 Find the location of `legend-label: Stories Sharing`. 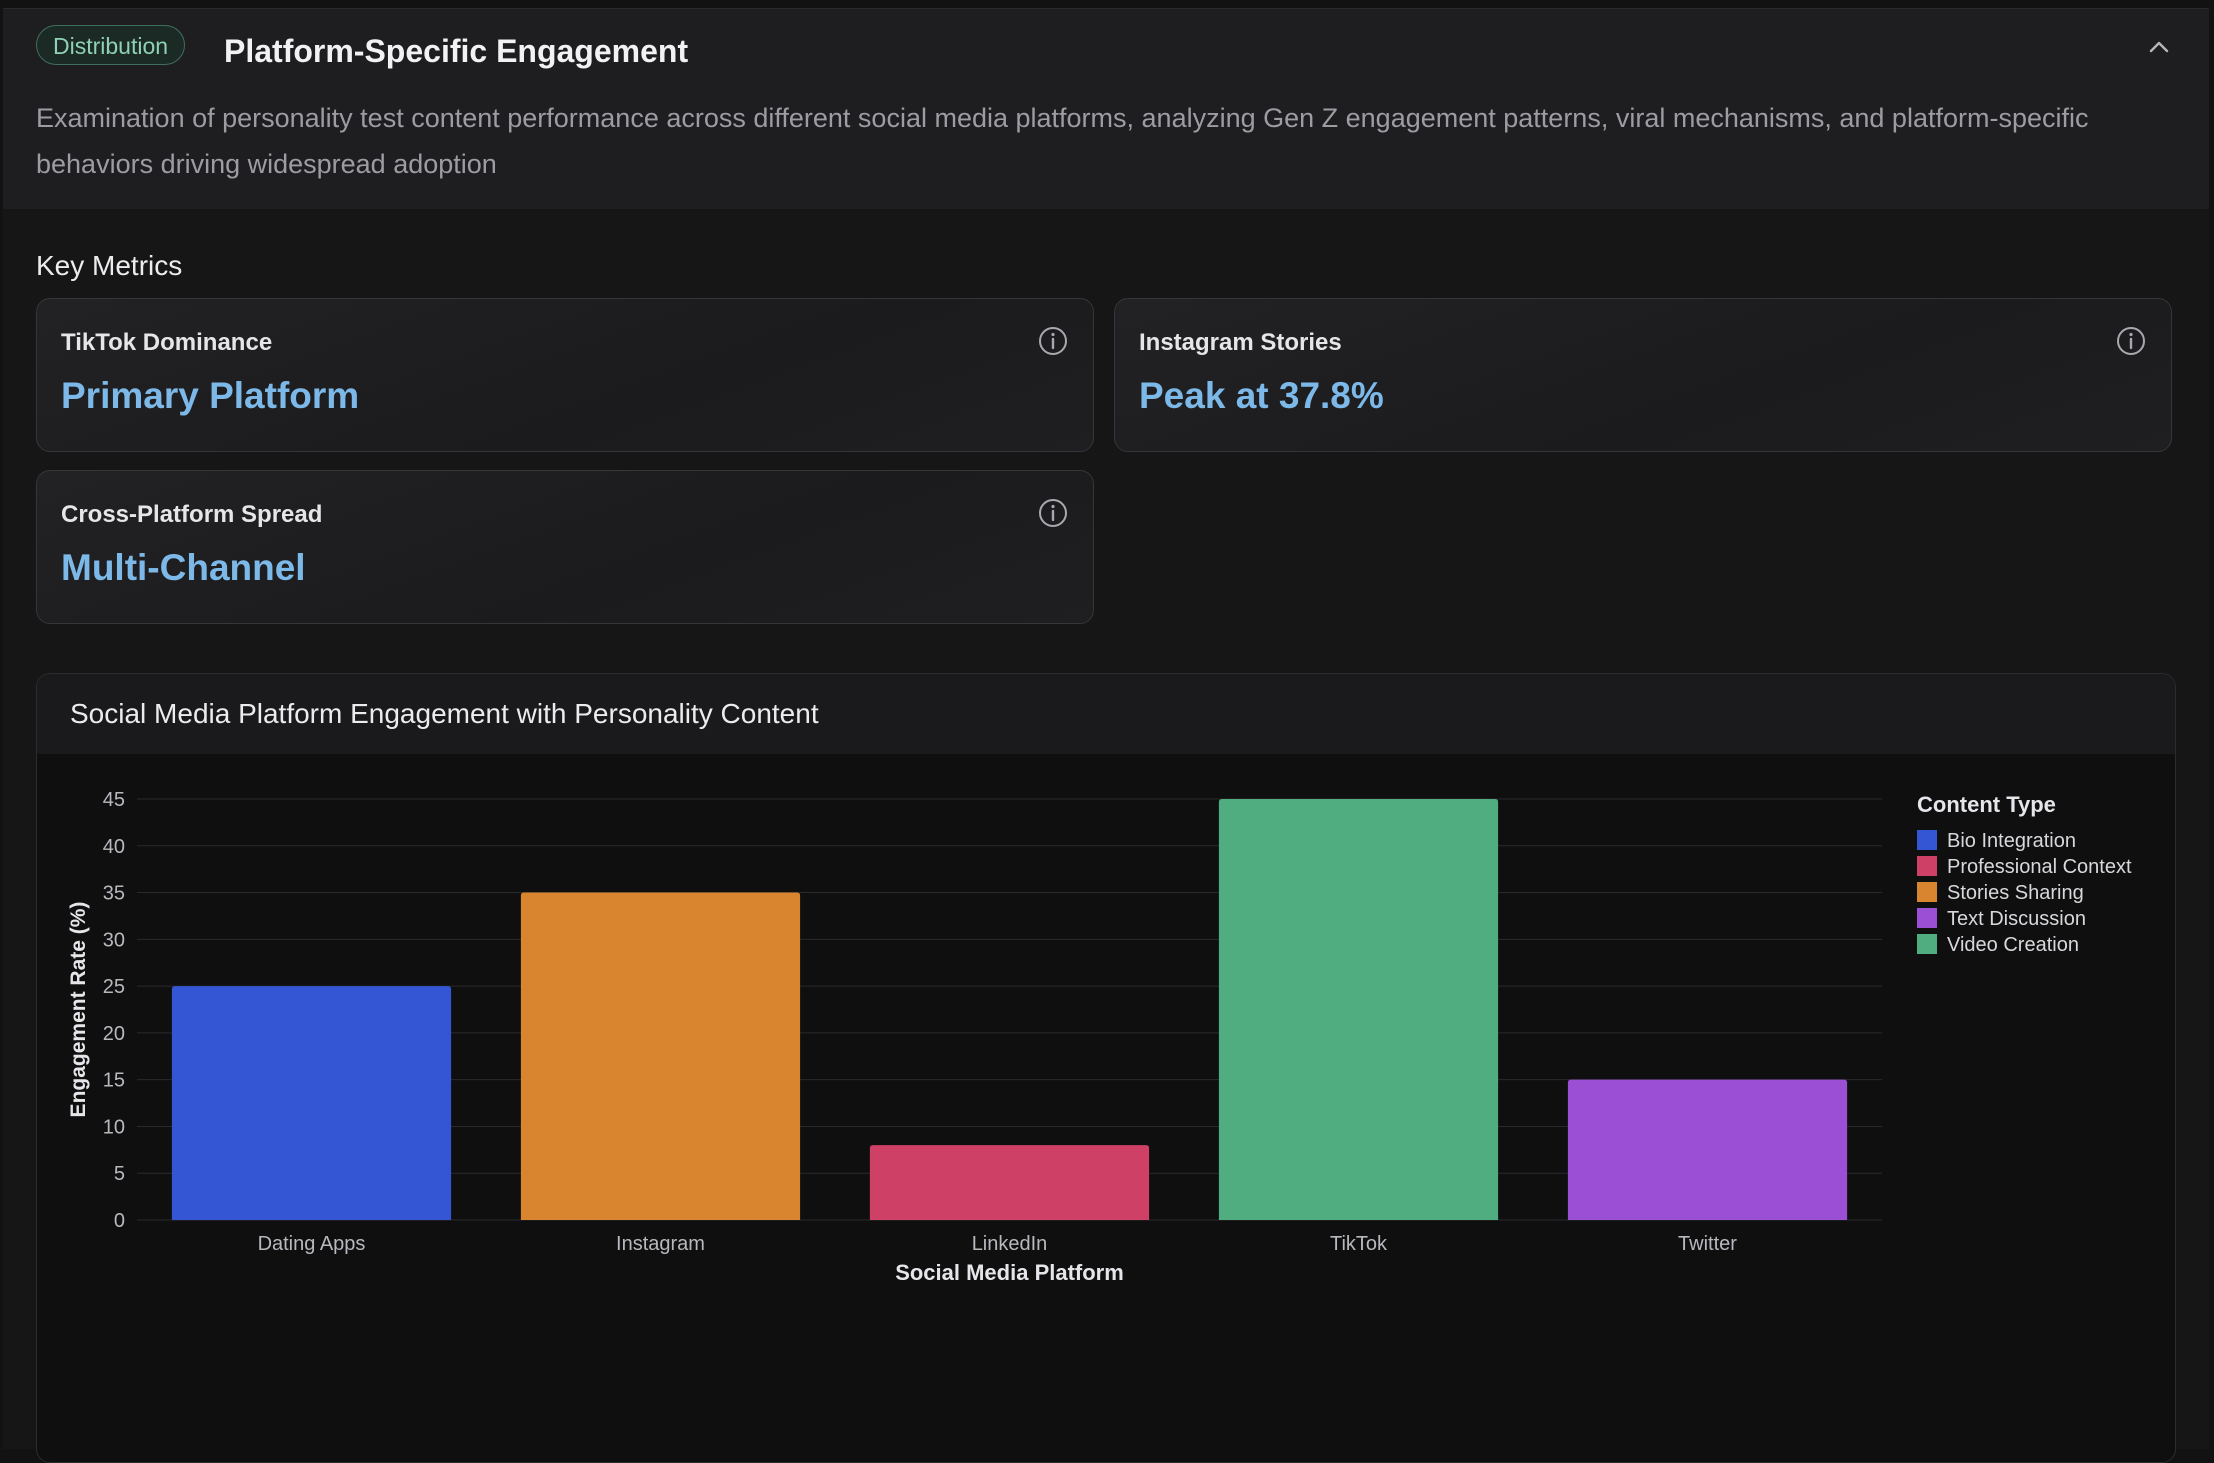

legend-label: Stories Sharing is located at coordinates (2015, 893).